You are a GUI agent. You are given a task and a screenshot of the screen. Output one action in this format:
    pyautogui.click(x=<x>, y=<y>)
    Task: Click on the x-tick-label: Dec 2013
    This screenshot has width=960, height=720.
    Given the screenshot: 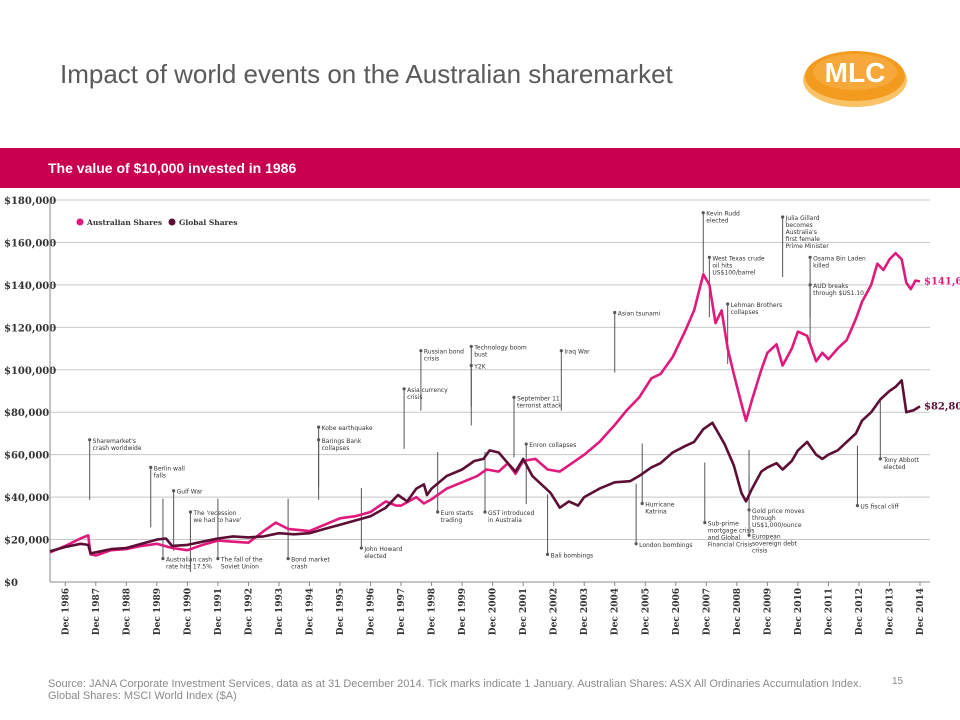 What is the action you would take?
    pyautogui.click(x=890, y=611)
    